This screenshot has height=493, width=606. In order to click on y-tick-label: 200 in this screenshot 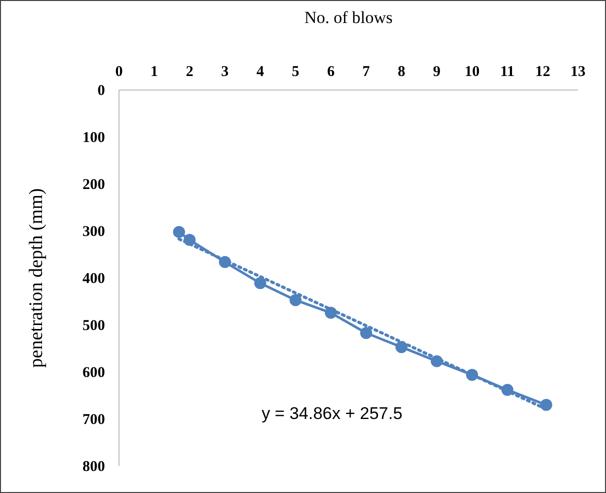, I will do `click(93, 185)`.